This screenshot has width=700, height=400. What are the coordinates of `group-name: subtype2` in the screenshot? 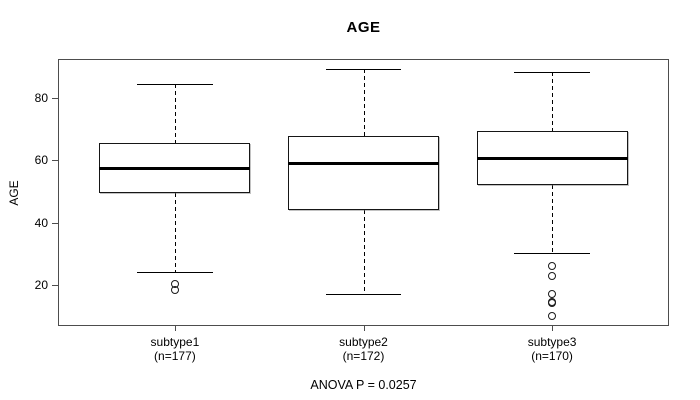 It's located at (363, 342).